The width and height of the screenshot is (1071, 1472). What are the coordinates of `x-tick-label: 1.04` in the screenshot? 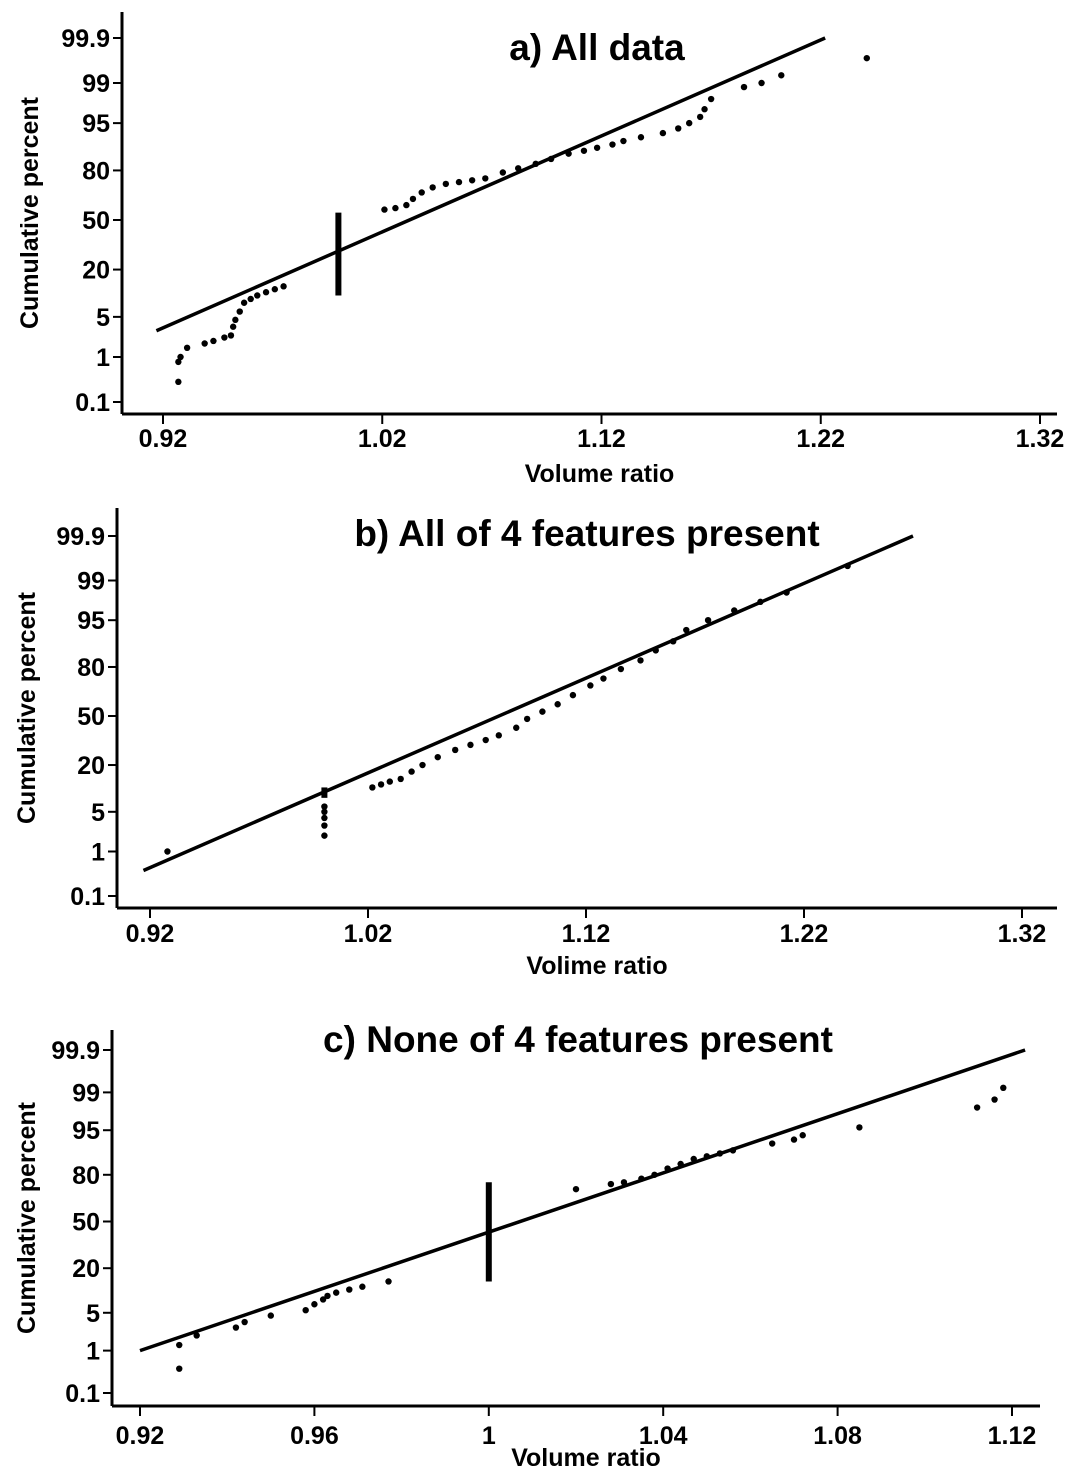 It's located at (663, 1436).